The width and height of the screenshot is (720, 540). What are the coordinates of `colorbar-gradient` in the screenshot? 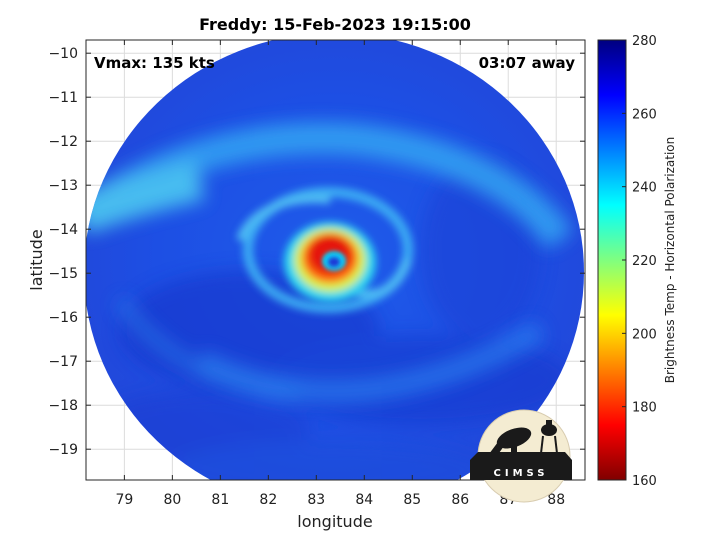 It's located at (612, 260).